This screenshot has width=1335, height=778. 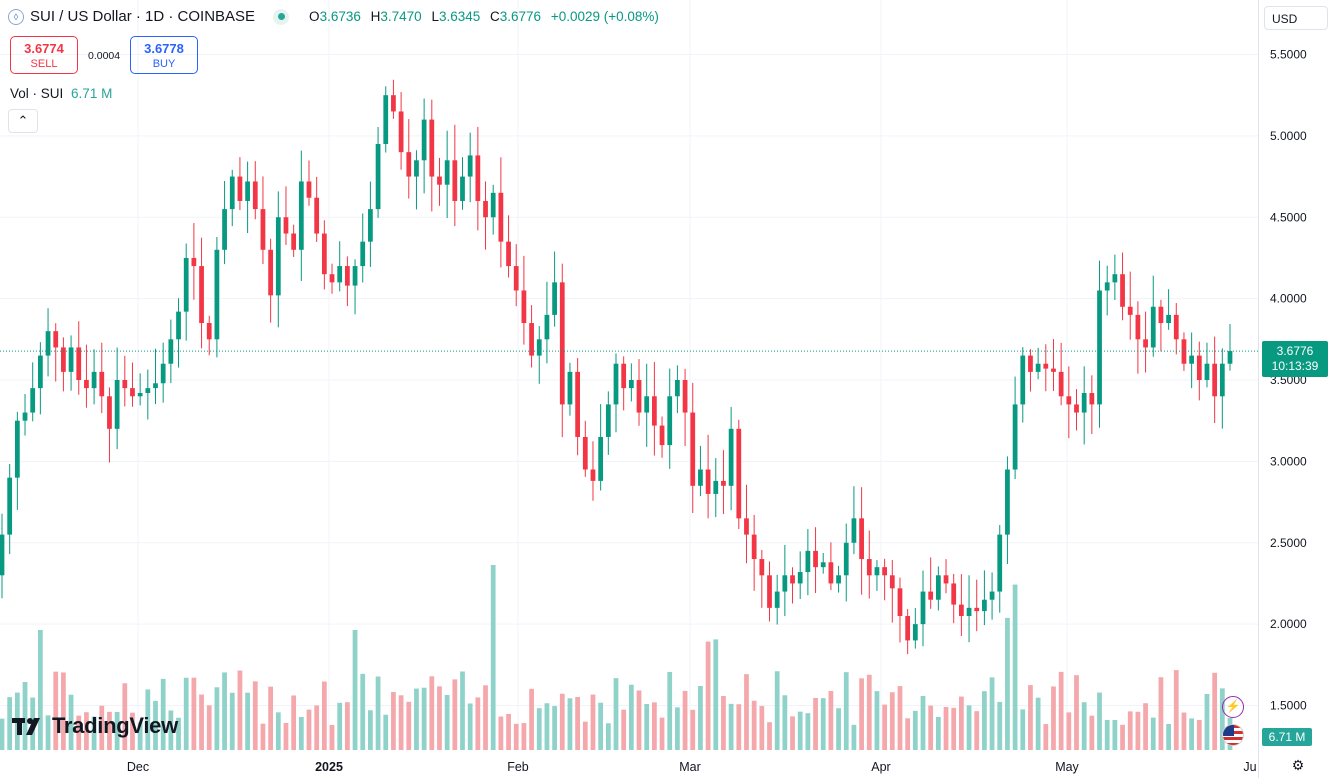 What do you see at coordinates (115, 725) in the screenshot?
I see `tradingview-logo-text: TradingView` at bounding box center [115, 725].